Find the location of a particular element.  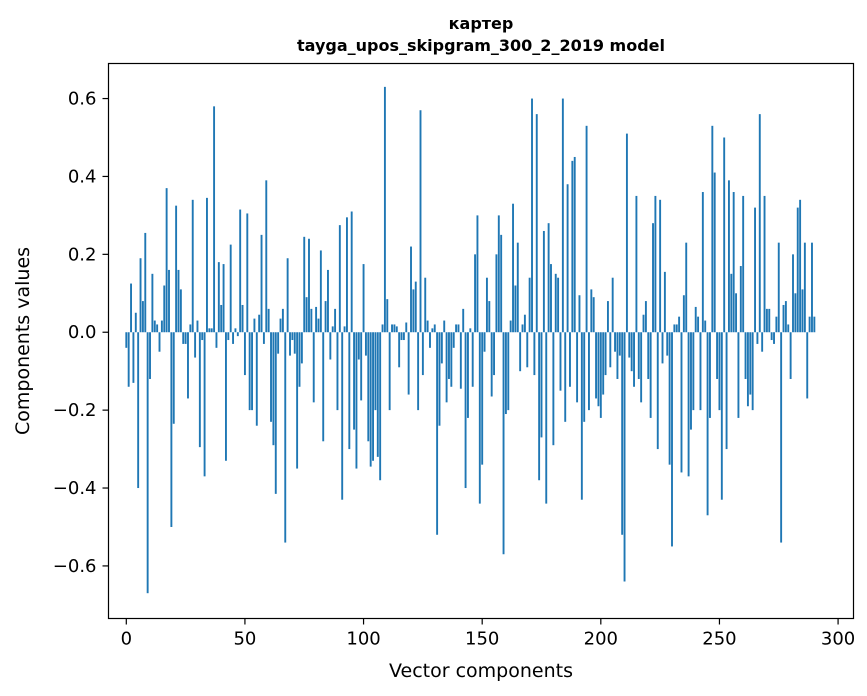

chart-subtitle: tayga_upos_skipgram_300_2_2019 model is located at coordinates (481, 45).